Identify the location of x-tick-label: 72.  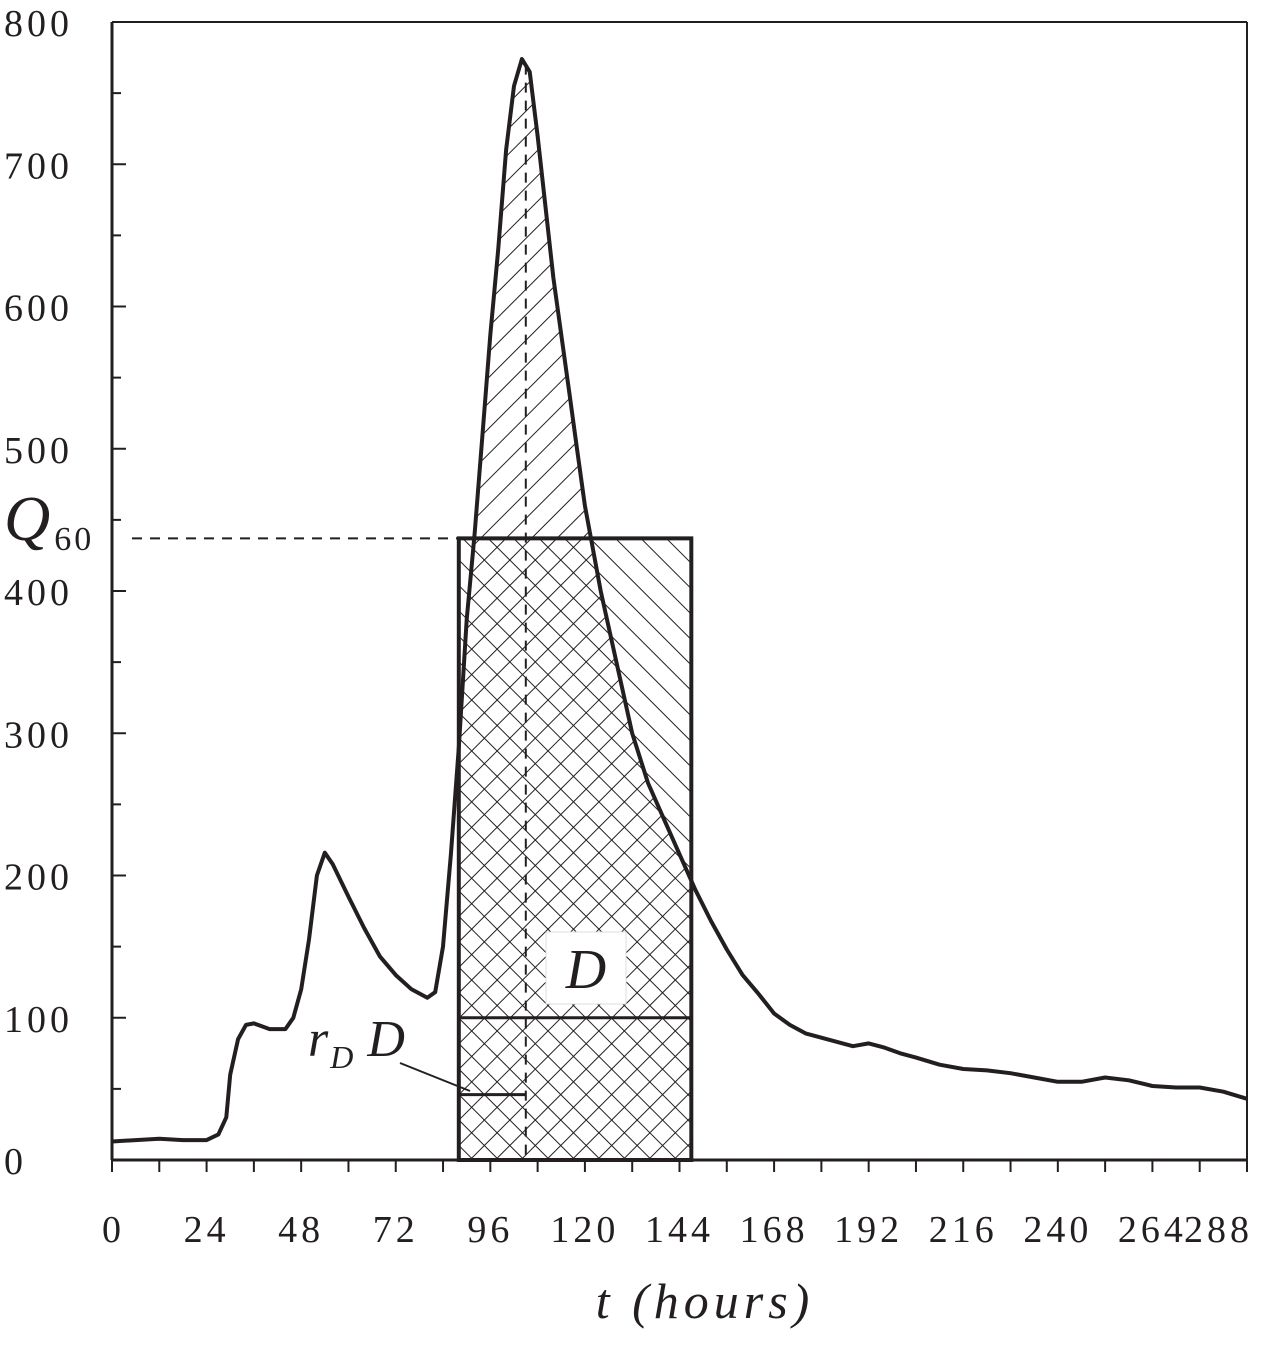
(396, 1230).